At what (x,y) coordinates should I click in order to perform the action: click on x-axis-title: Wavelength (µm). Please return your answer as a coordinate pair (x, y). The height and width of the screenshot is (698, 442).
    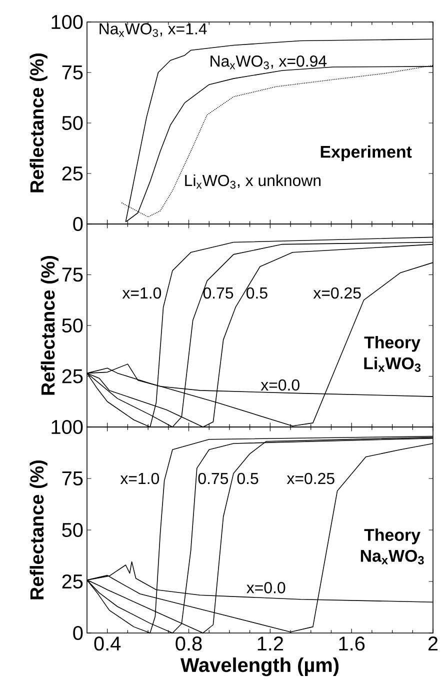
    Looking at the image, I should click on (259, 666).